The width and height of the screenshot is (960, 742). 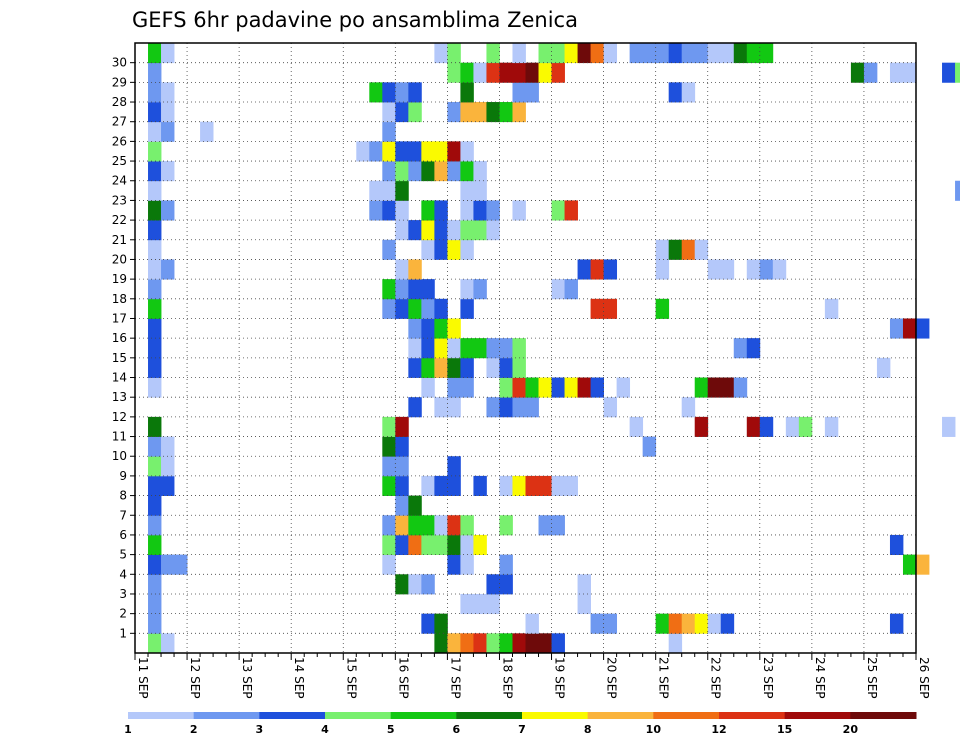 What do you see at coordinates (522, 729) in the screenshot?
I see `colorbar-label: 7` at bounding box center [522, 729].